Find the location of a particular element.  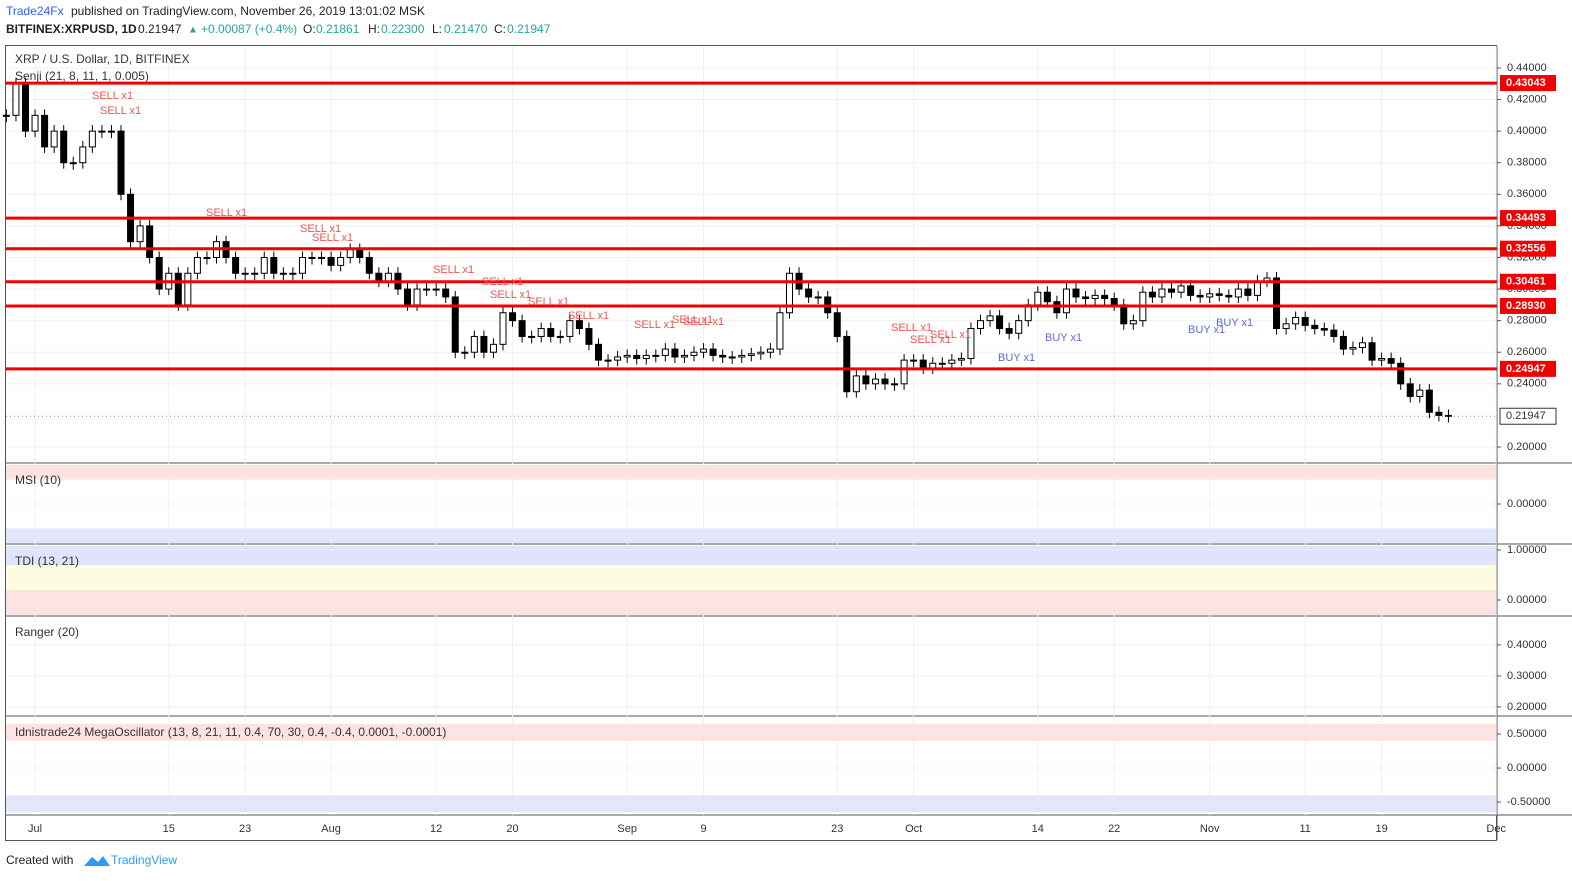

close-label: C: is located at coordinates (500, 29).